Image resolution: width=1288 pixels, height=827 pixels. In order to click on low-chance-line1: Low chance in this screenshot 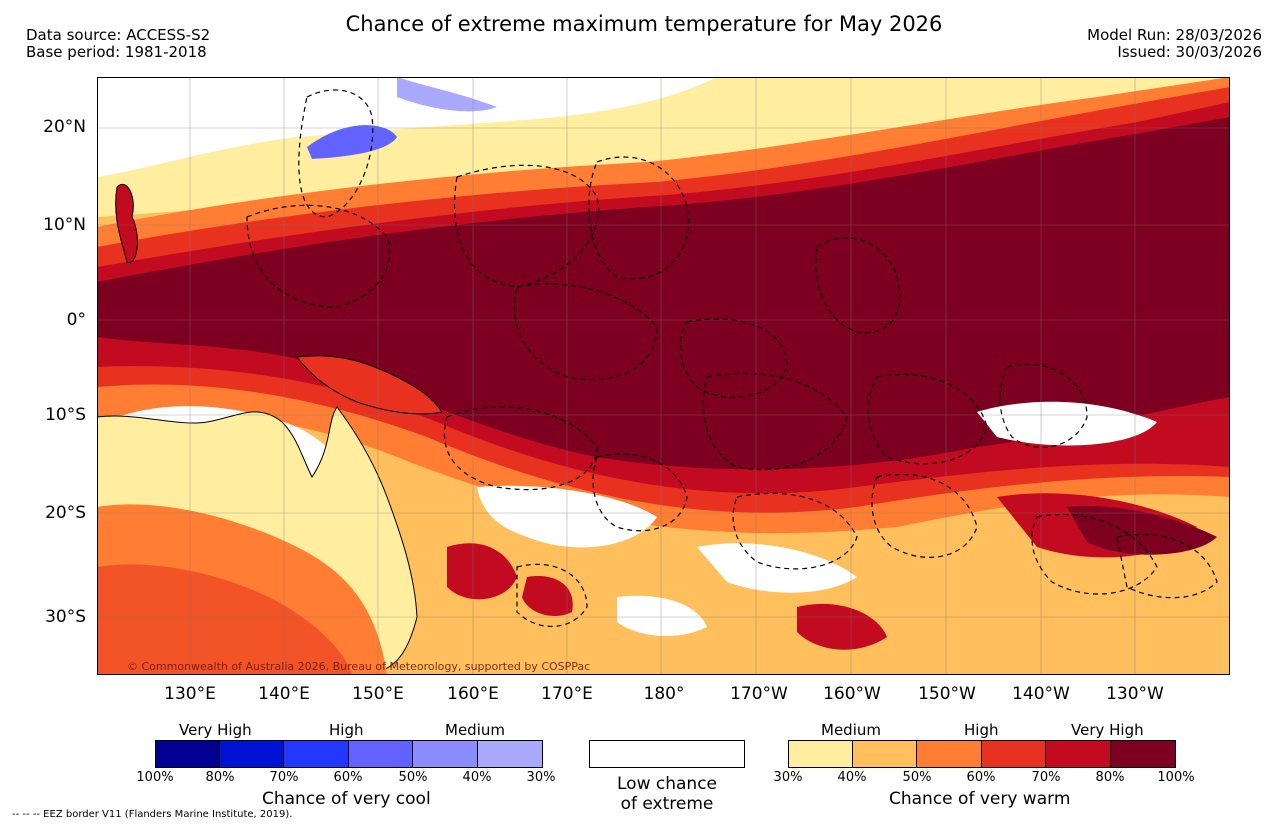, I will do `click(667, 784)`.